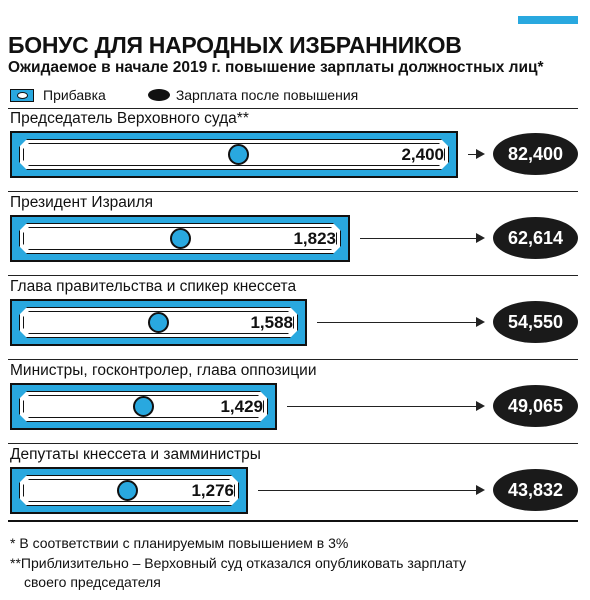 This screenshot has height=600, width=590. Describe the element at coordinates (267, 95) in the screenshot. I see `legend-label-salary: Зарплата после повышения` at that location.